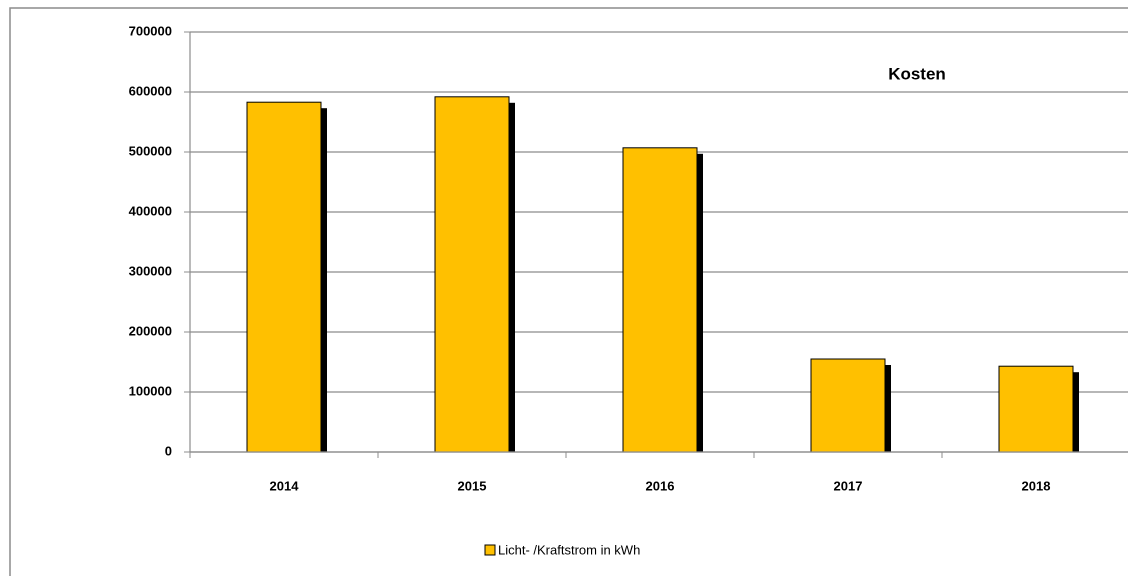  I want to click on y-tick-label: 200000, so click(150, 330).